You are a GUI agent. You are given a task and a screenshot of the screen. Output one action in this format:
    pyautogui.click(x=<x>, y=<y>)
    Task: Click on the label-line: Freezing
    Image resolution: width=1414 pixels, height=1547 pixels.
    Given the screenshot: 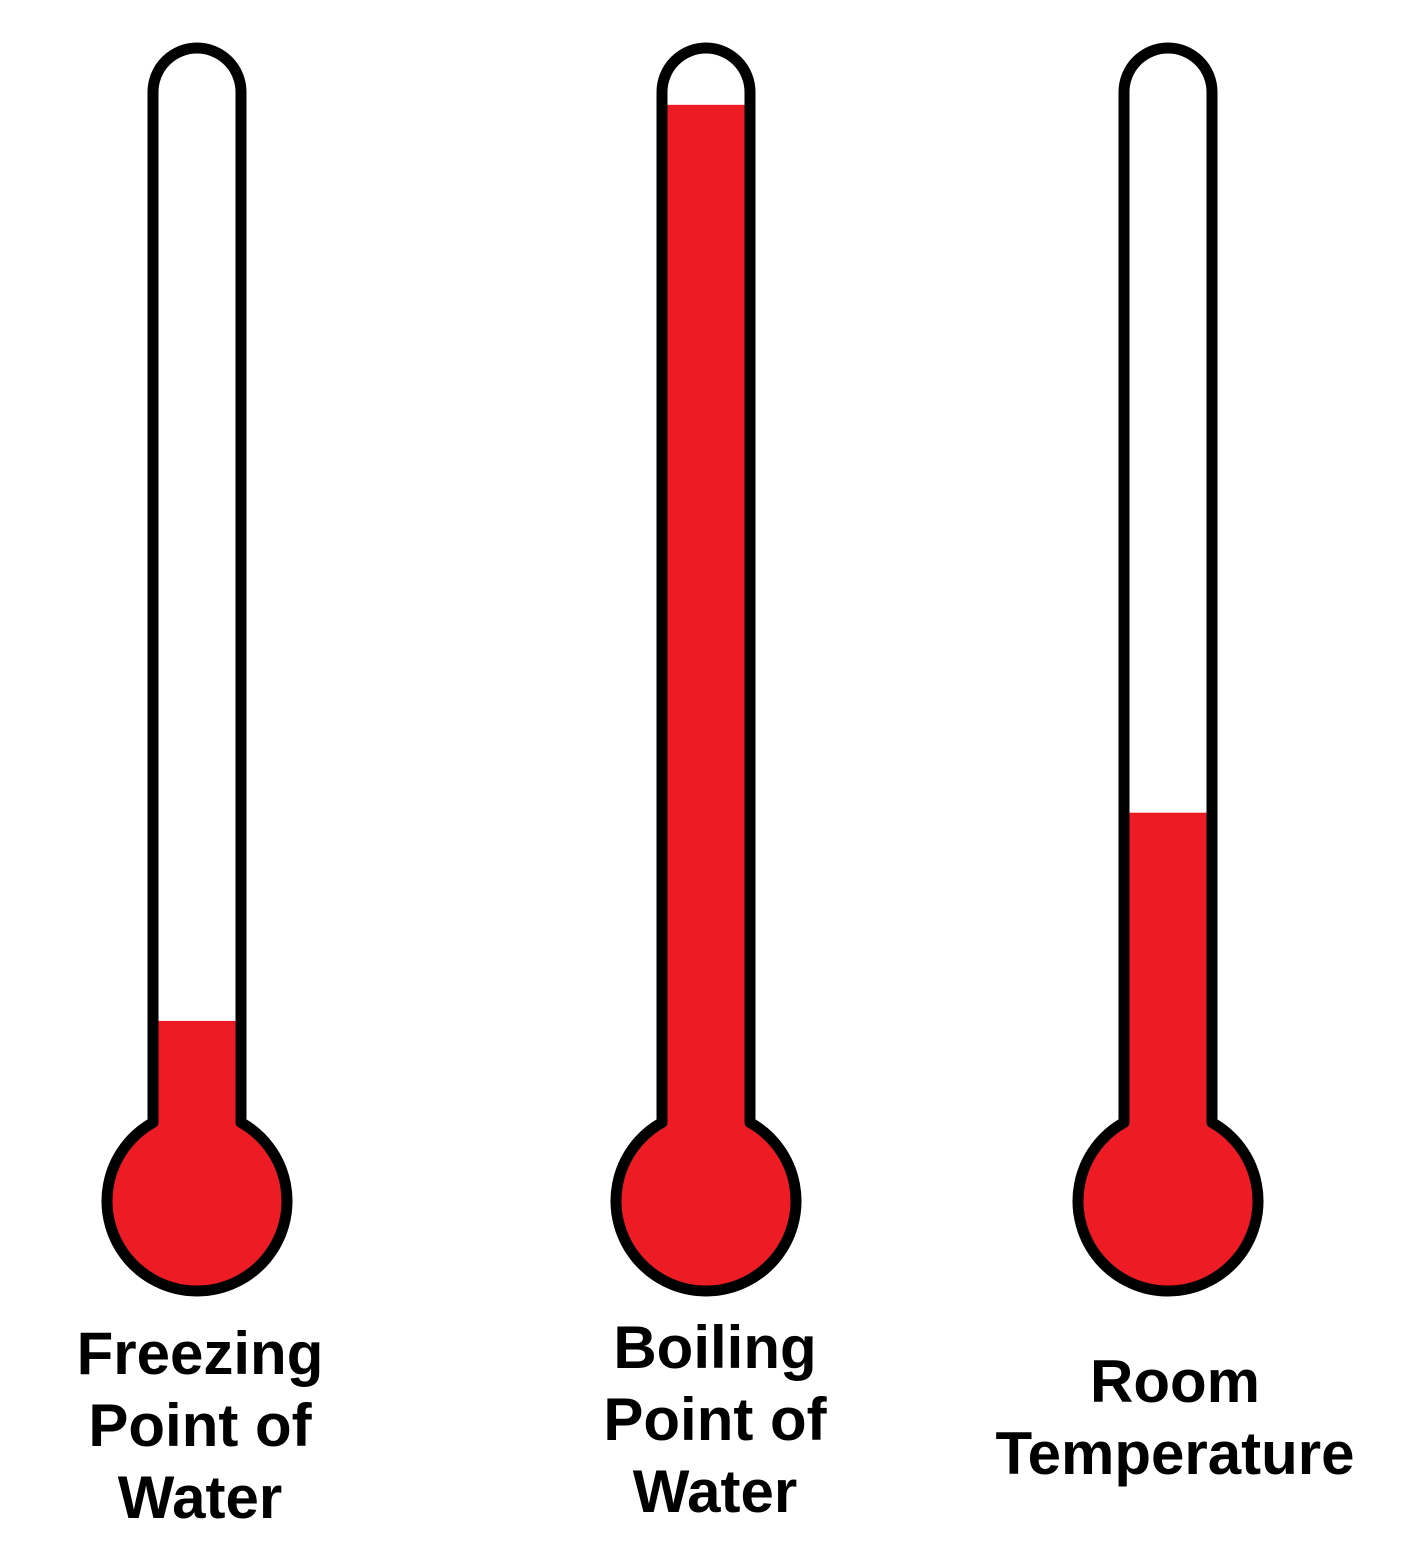 What is the action you would take?
    pyautogui.click(x=200, y=1353)
    